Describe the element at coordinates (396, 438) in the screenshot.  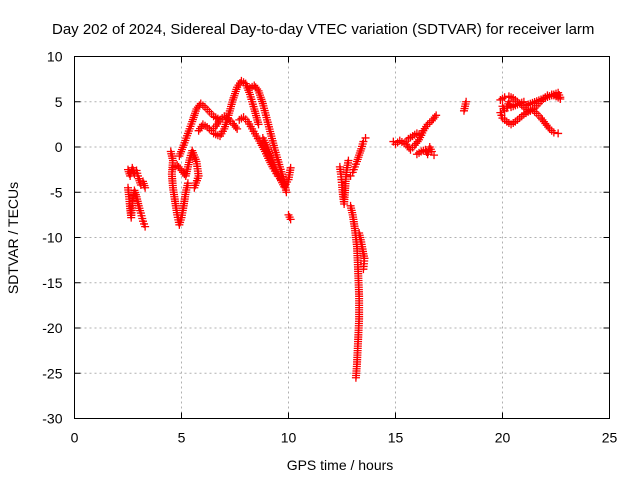
I see `x-tick-label: 15` at that location.